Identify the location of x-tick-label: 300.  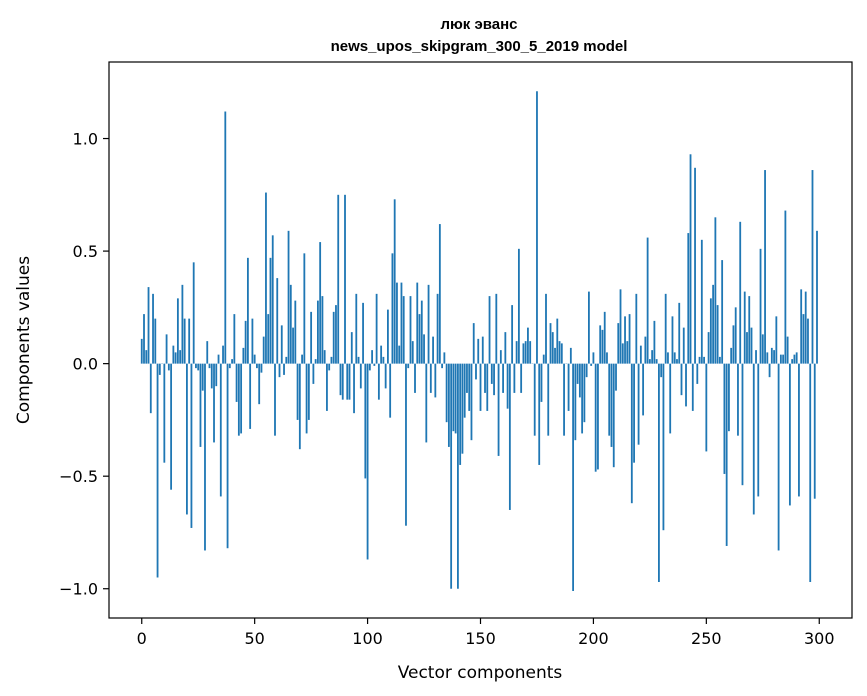
(819, 638).